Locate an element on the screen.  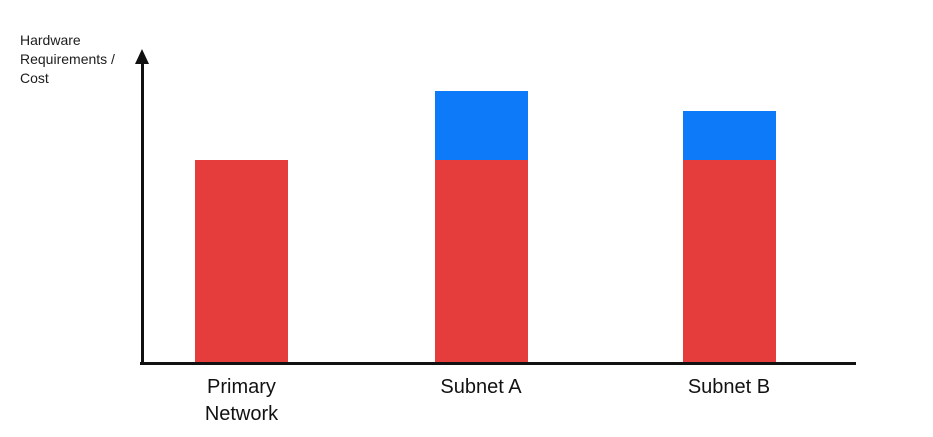
x-axis is located at coordinates (498, 363).